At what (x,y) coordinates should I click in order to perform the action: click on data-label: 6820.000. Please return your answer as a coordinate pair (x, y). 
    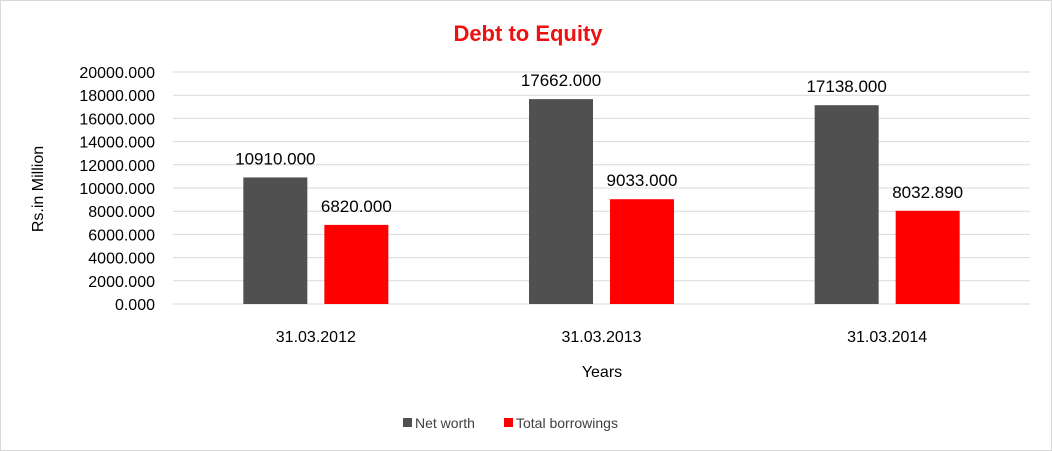
    Looking at the image, I should click on (356, 206).